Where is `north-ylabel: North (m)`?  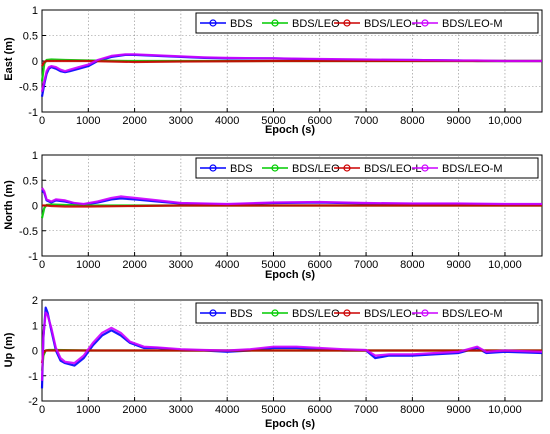 north-ylabel: North (m) is located at coordinates (9, 205).